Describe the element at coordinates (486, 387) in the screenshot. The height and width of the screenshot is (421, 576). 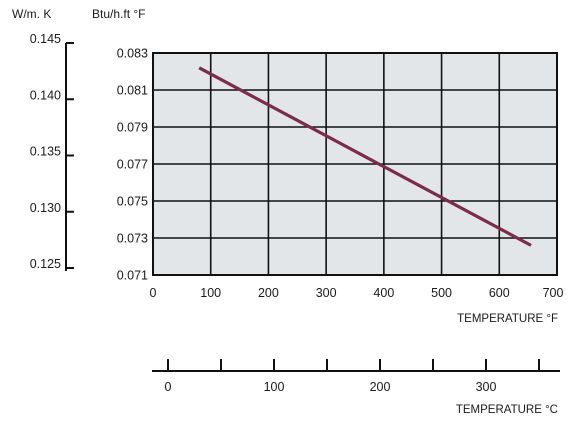
I see `secondary-x-tick-label: 300` at that location.